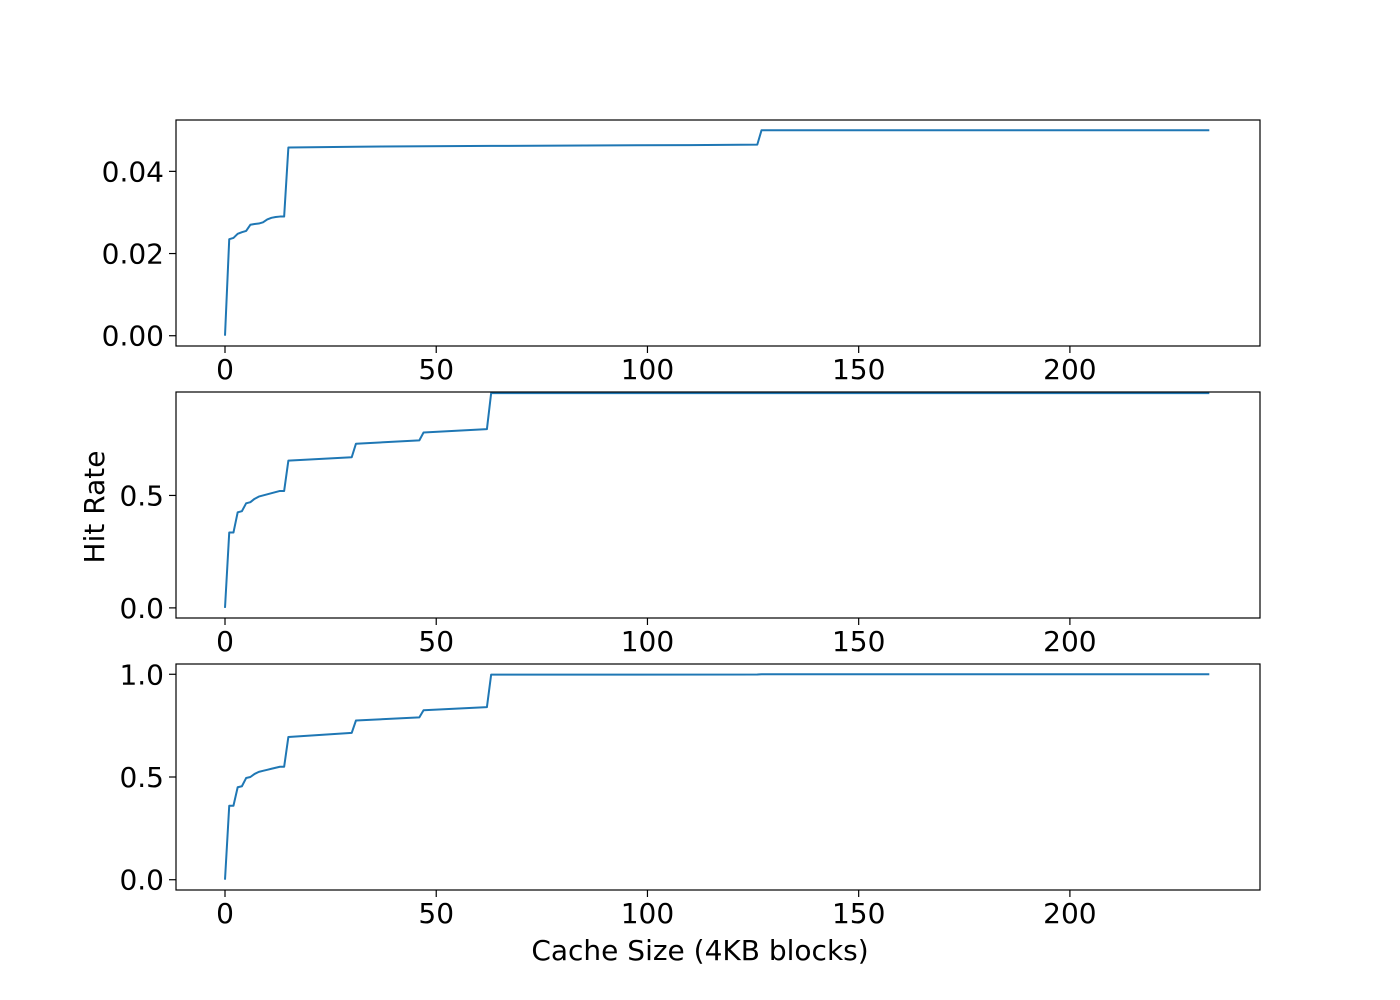 This screenshot has height=1000, width=1400. I want to click on x-tick-label-top: 200, so click(1069, 369).